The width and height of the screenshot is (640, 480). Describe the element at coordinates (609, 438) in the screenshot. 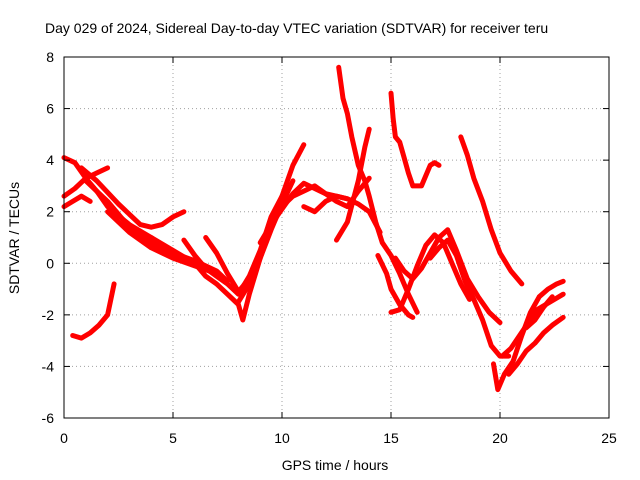

I see `x-tick-label: 25` at that location.